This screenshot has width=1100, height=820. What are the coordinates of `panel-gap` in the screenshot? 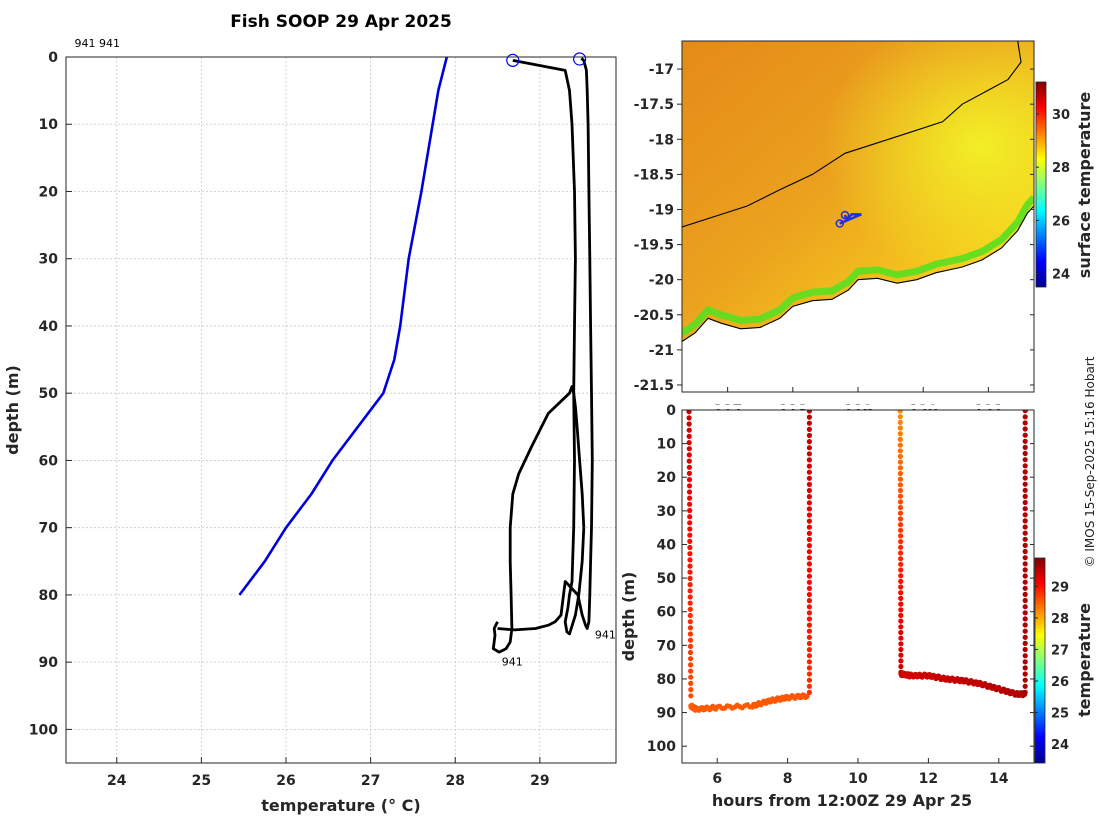 It's located at (858, 407).